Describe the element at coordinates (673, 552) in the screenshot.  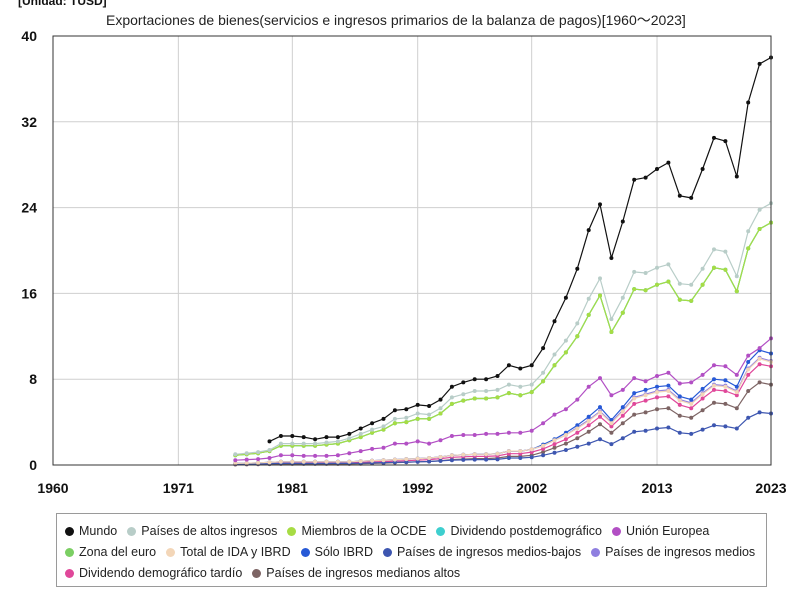
I see `legend-item: Países de ingresos medios` at that location.